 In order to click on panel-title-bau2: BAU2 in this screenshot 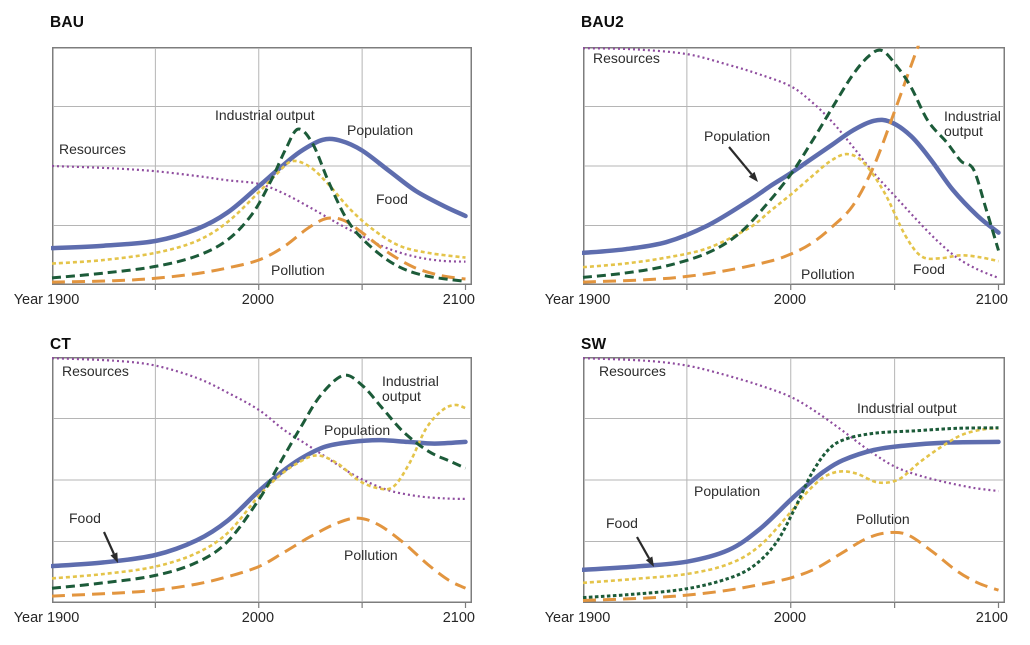, I will do `click(603, 22)`.